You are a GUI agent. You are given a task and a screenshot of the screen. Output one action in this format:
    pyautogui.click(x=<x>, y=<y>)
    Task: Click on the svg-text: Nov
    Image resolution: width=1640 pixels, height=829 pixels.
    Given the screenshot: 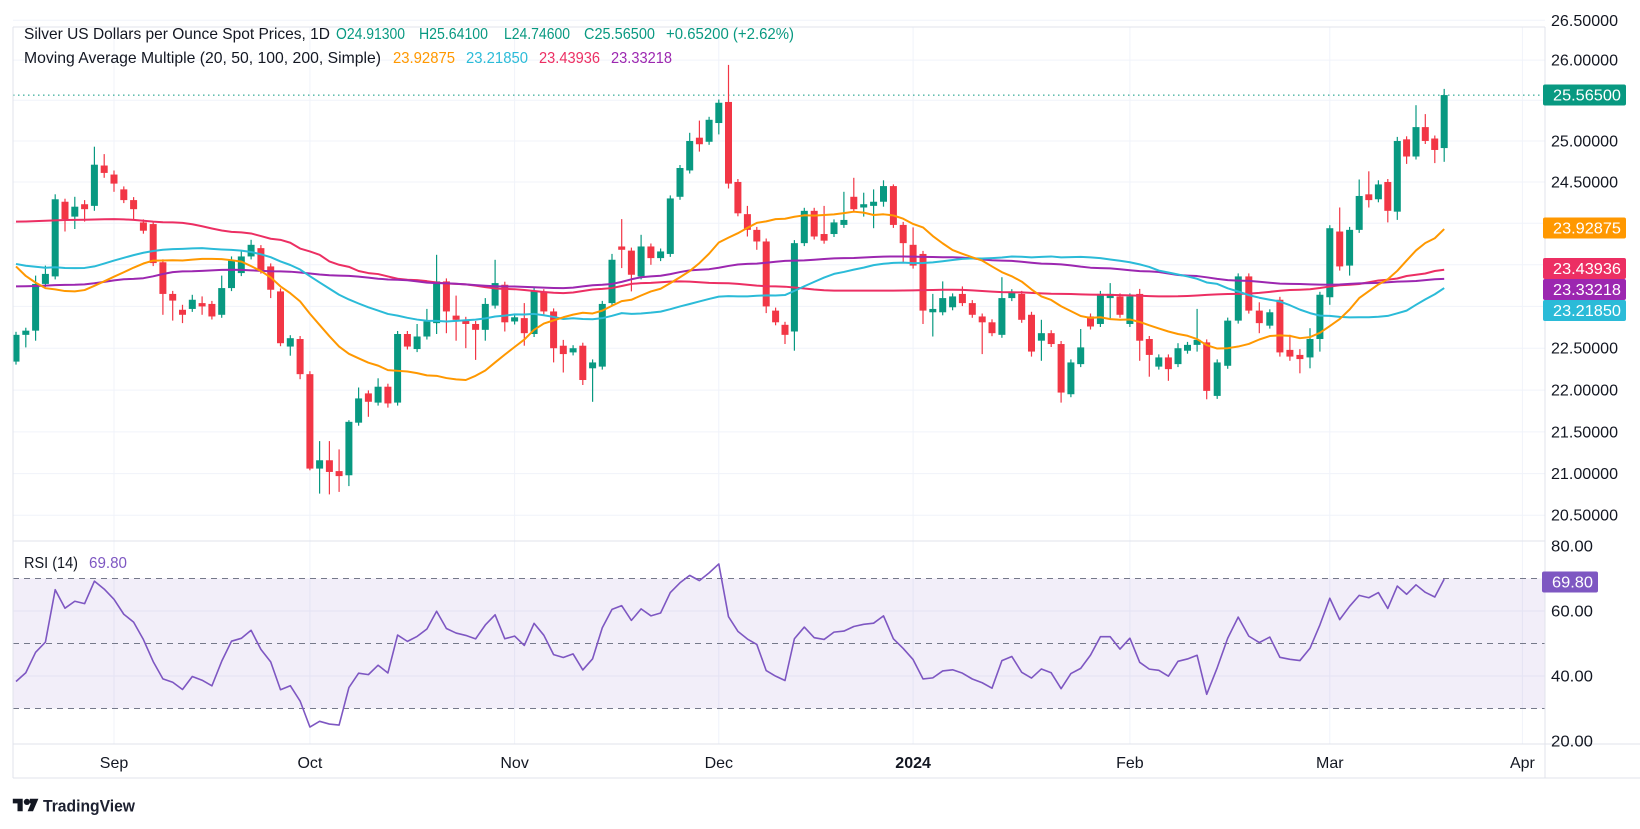 What is the action you would take?
    pyautogui.click(x=514, y=763)
    